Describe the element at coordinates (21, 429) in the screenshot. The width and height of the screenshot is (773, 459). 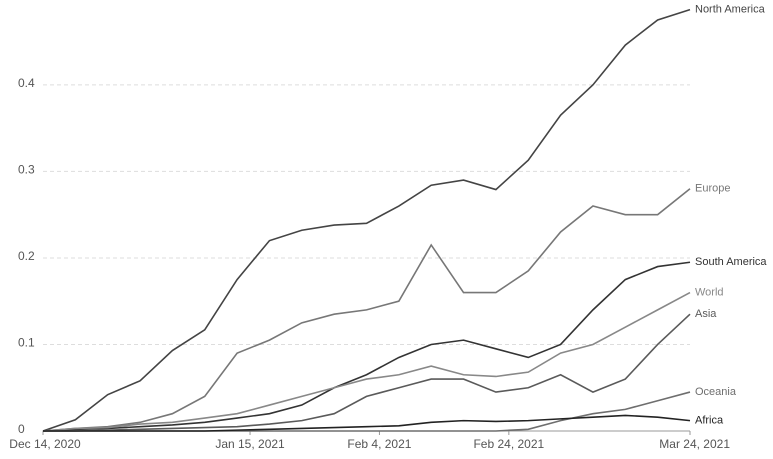
I see `y-tick-label: 0` at that location.